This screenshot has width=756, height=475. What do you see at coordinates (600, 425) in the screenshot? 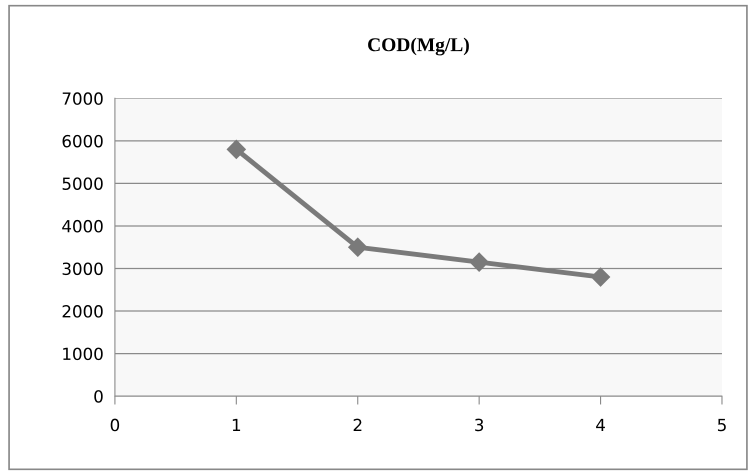
I see `x-tick-label: 4` at bounding box center [600, 425].